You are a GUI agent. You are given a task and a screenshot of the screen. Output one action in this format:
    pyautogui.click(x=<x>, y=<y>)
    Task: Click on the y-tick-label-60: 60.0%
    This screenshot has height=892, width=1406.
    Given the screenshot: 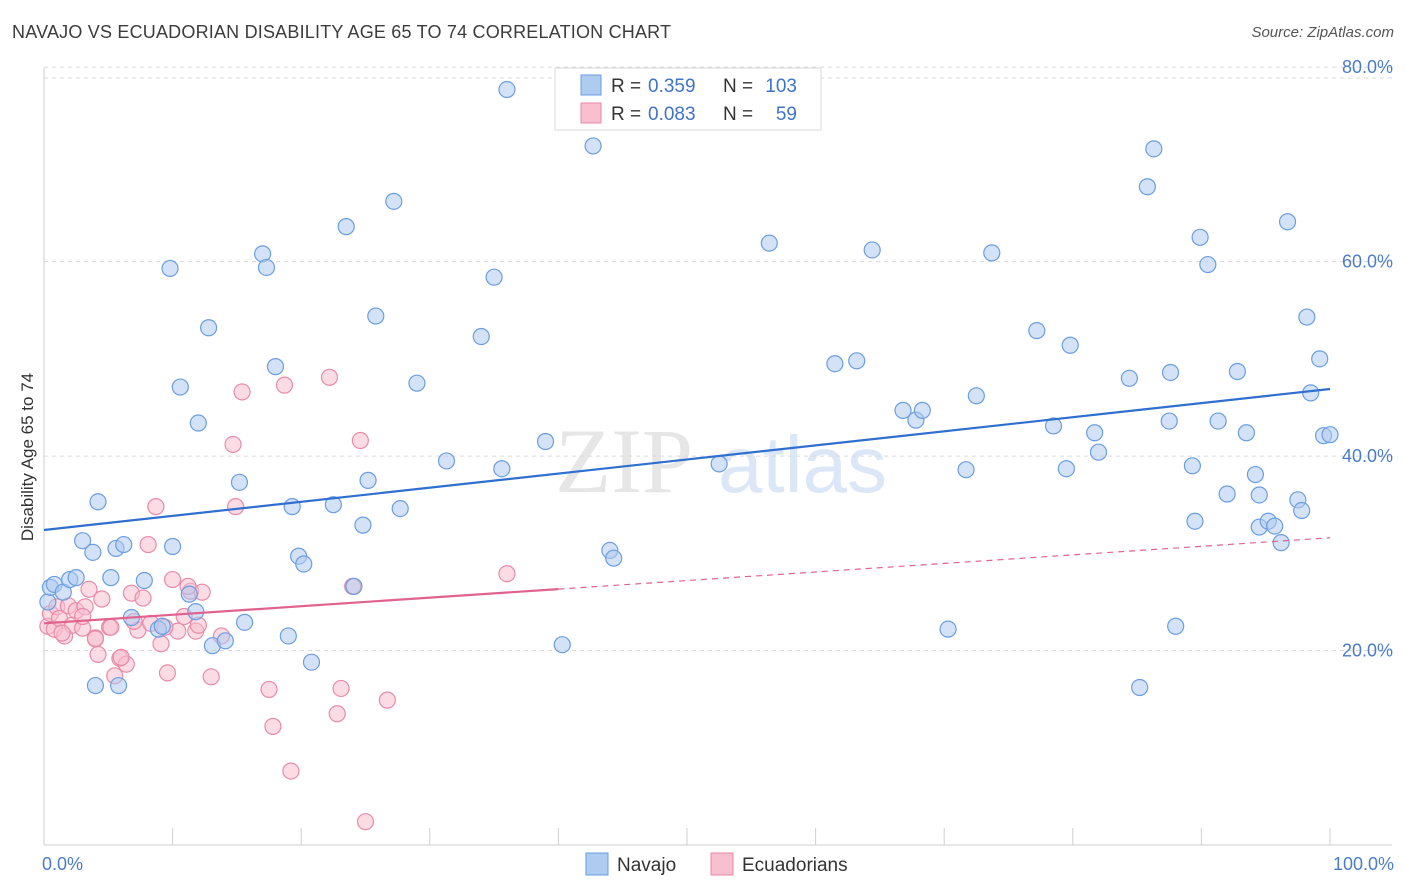 What is the action you would take?
    pyautogui.click(x=1367, y=262)
    